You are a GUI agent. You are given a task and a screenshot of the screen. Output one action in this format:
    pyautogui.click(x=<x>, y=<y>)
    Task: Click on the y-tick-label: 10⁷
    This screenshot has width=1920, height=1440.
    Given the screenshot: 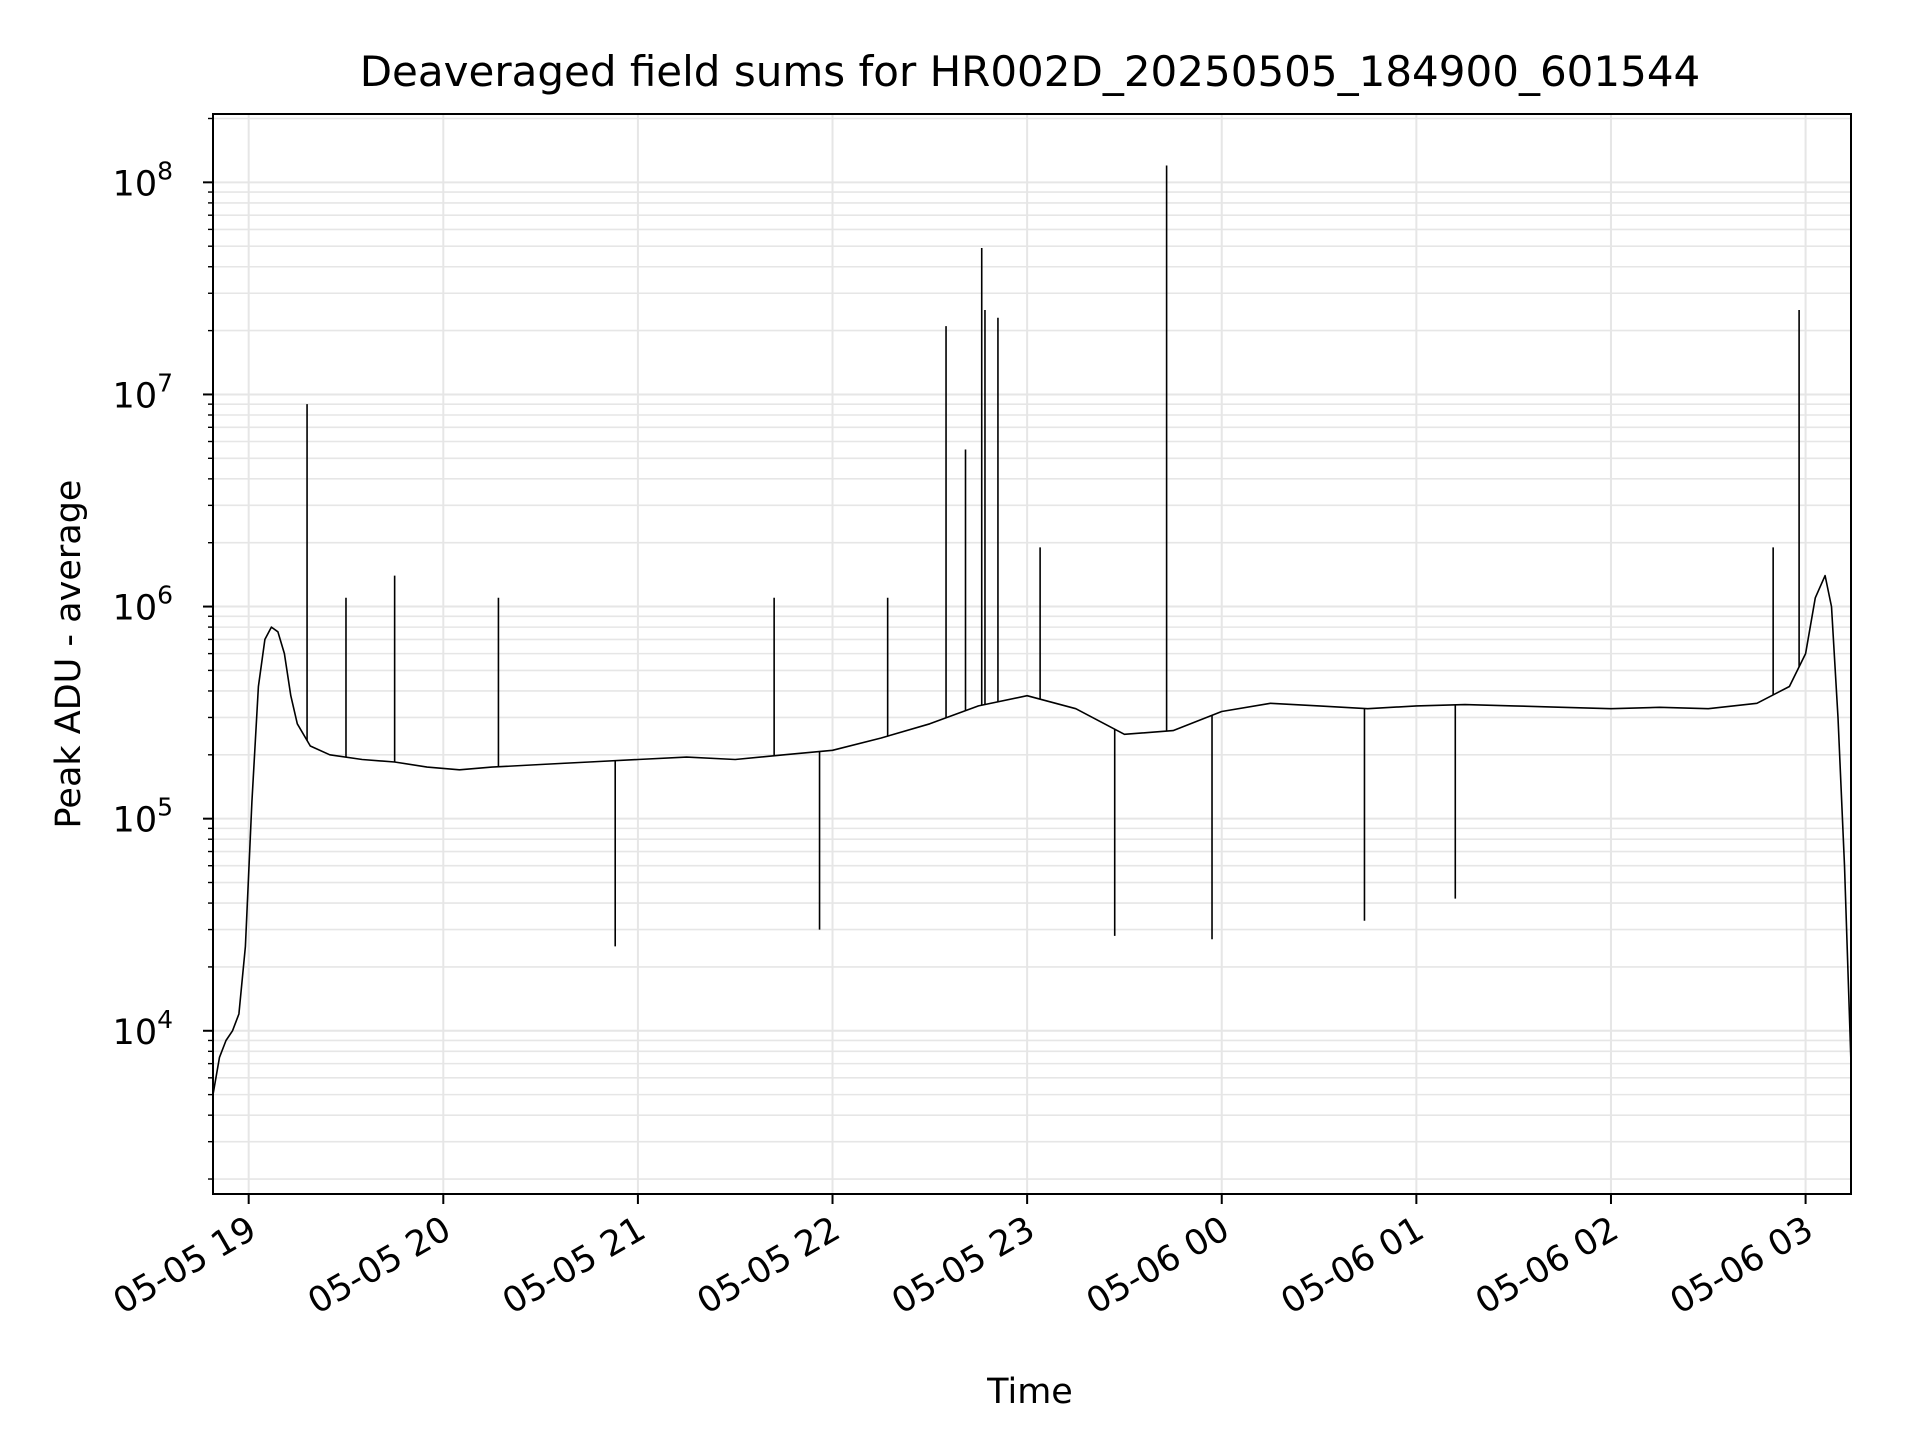 What is the action you would take?
    pyautogui.click(x=143, y=392)
    